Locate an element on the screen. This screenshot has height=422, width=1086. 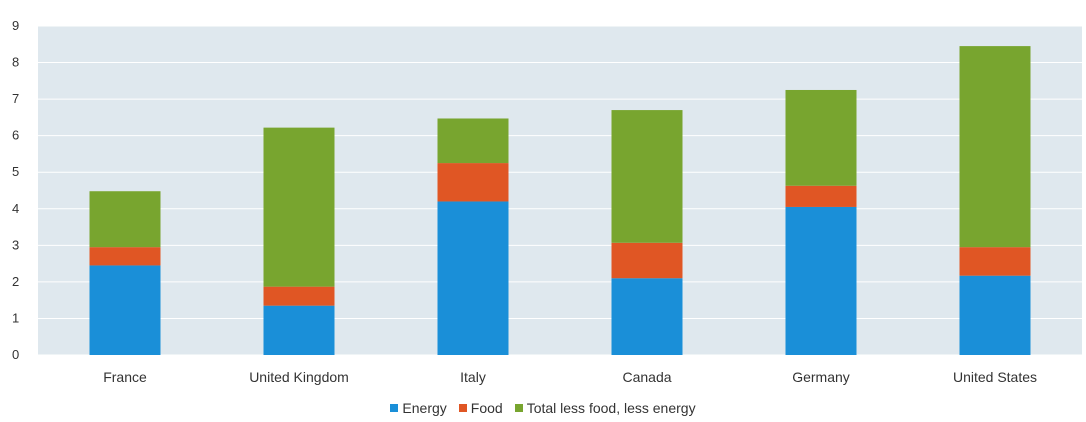
legend-item: Food is located at coordinates (480, 408).